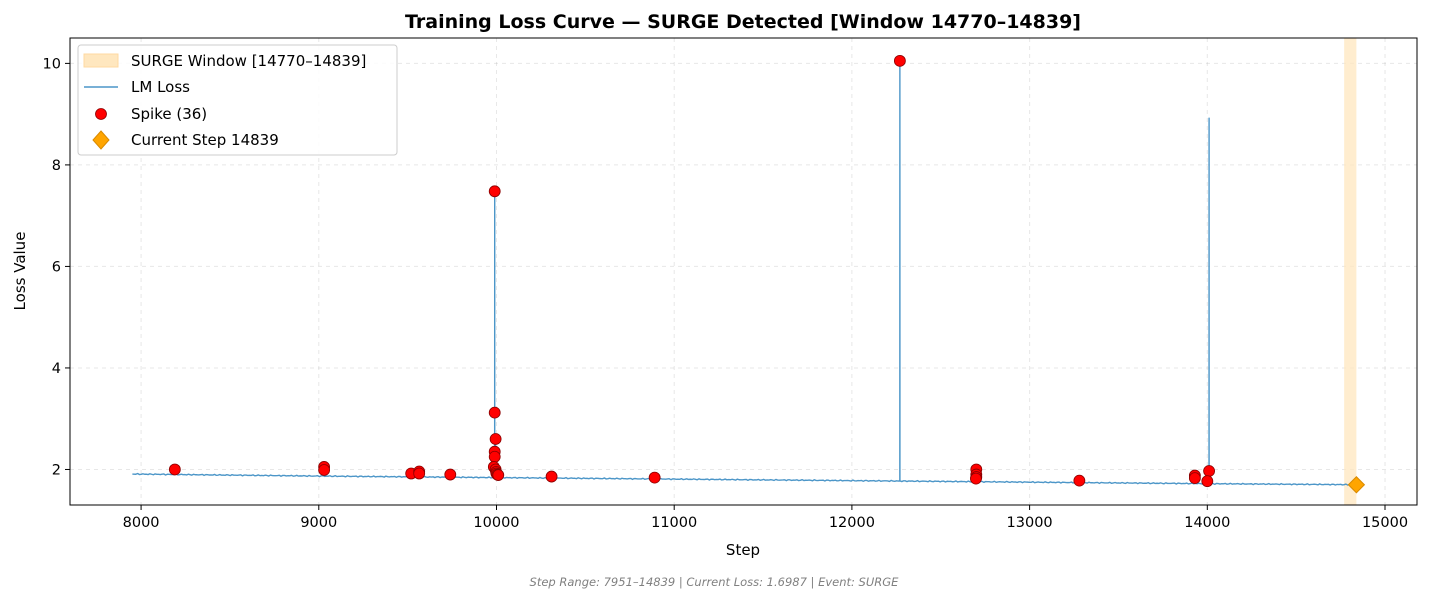 The height and width of the screenshot is (602, 1429). What do you see at coordinates (765, 518) in the screenshot?
I see `x-axis-ticks: 8000 9000 10000 11000 12000 13000 14000 15000` at bounding box center [765, 518].